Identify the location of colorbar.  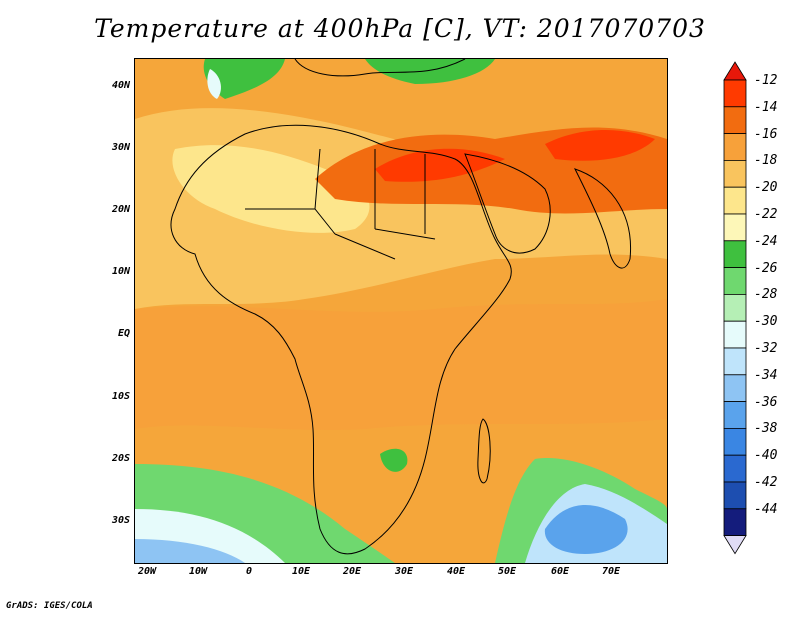
(735, 308).